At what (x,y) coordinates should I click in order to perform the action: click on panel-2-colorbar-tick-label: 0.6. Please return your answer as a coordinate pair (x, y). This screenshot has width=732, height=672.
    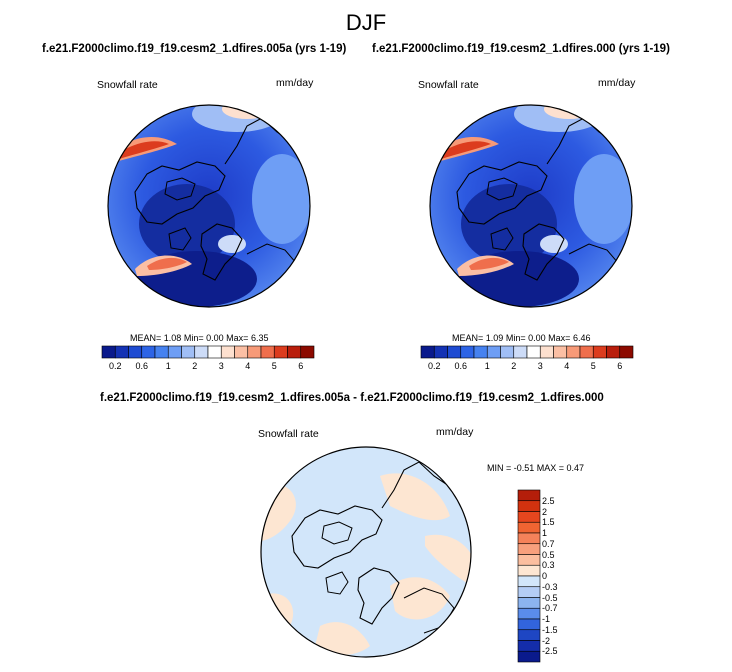
    Looking at the image, I should click on (461, 366).